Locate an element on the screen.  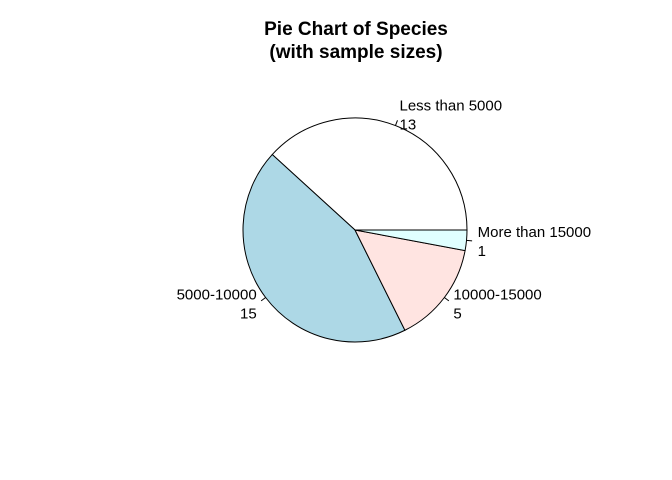
chart-title: Pie Chart of Species (with sample sizes) is located at coordinates (356, 41).